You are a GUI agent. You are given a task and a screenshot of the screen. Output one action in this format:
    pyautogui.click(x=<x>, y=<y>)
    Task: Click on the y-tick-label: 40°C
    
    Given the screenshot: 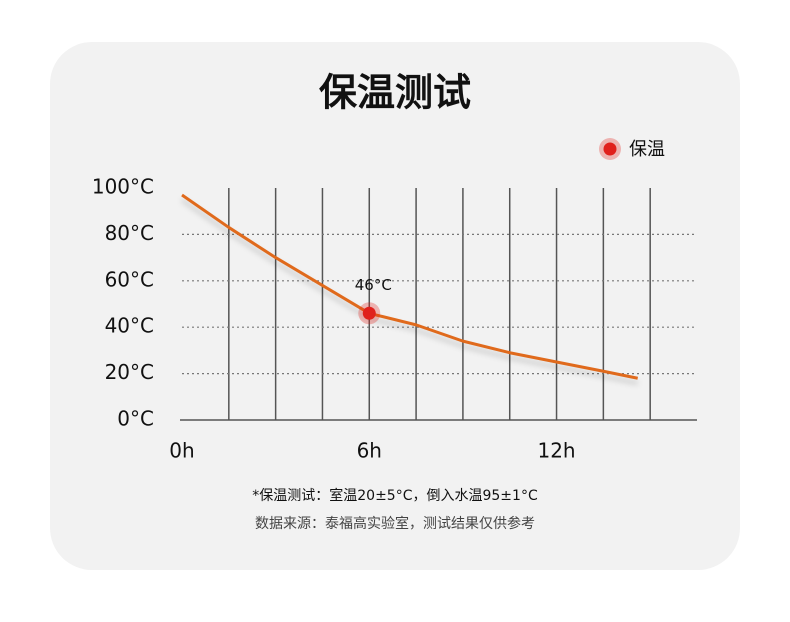 What is the action you would take?
    pyautogui.click(x=129, y=326)
    